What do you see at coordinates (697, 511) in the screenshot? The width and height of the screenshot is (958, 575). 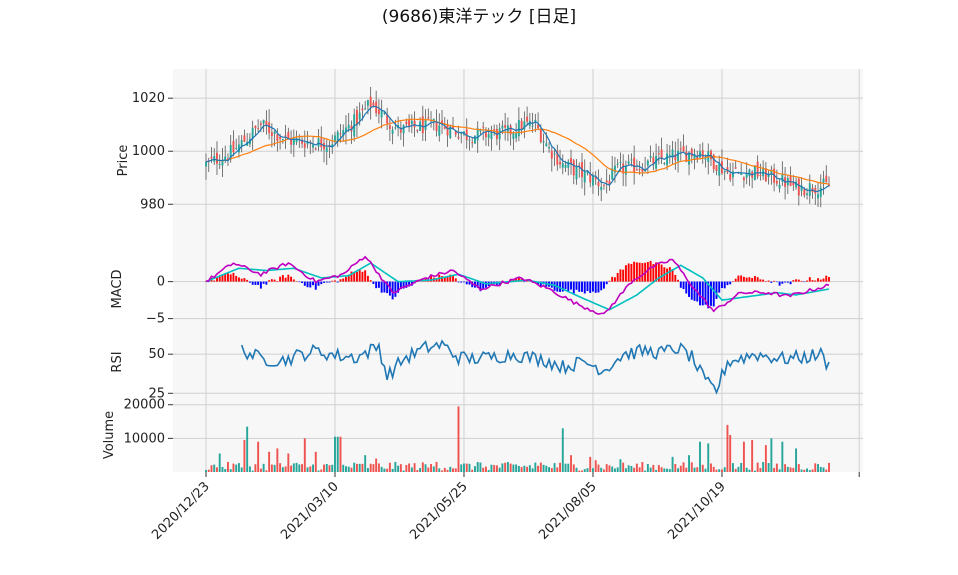 I see `x-tick-label: 2021/10/19` at bounding box center [697, 511].